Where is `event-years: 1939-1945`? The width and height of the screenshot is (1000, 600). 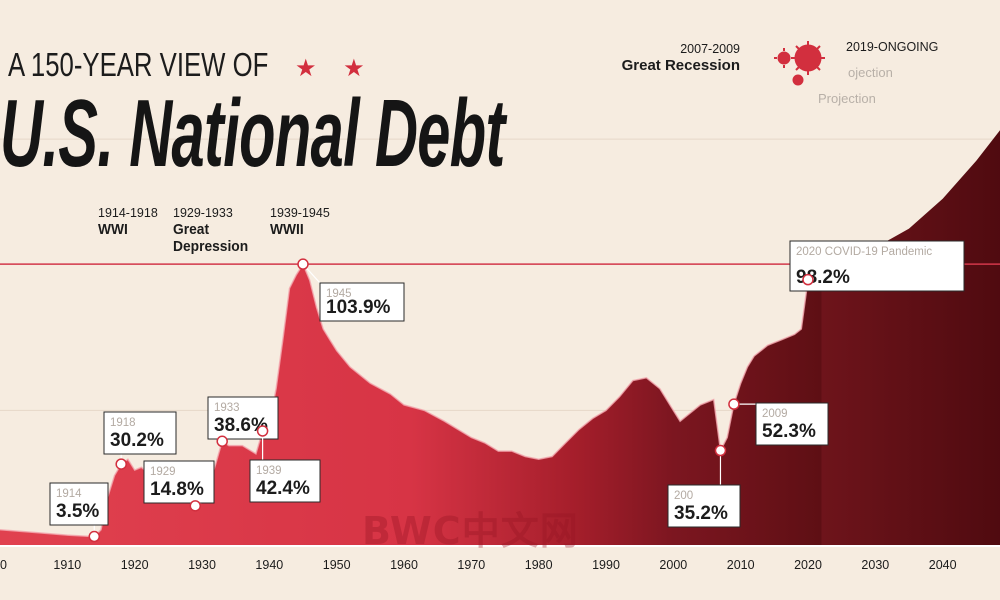
event-years: 1939-1945 is located at coordinates (300, 213).